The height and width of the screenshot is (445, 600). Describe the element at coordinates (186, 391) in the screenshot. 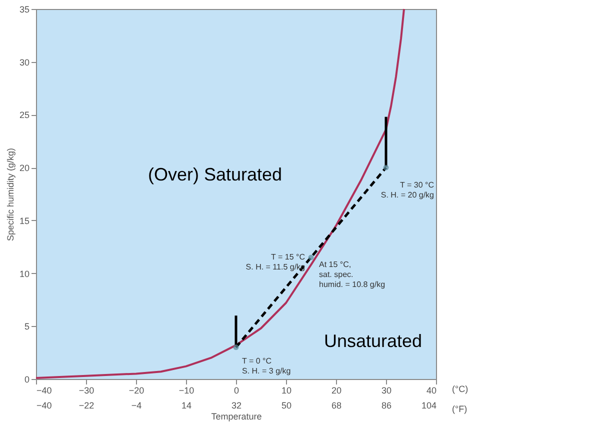

I see `x-tick-label: −10` at that location.